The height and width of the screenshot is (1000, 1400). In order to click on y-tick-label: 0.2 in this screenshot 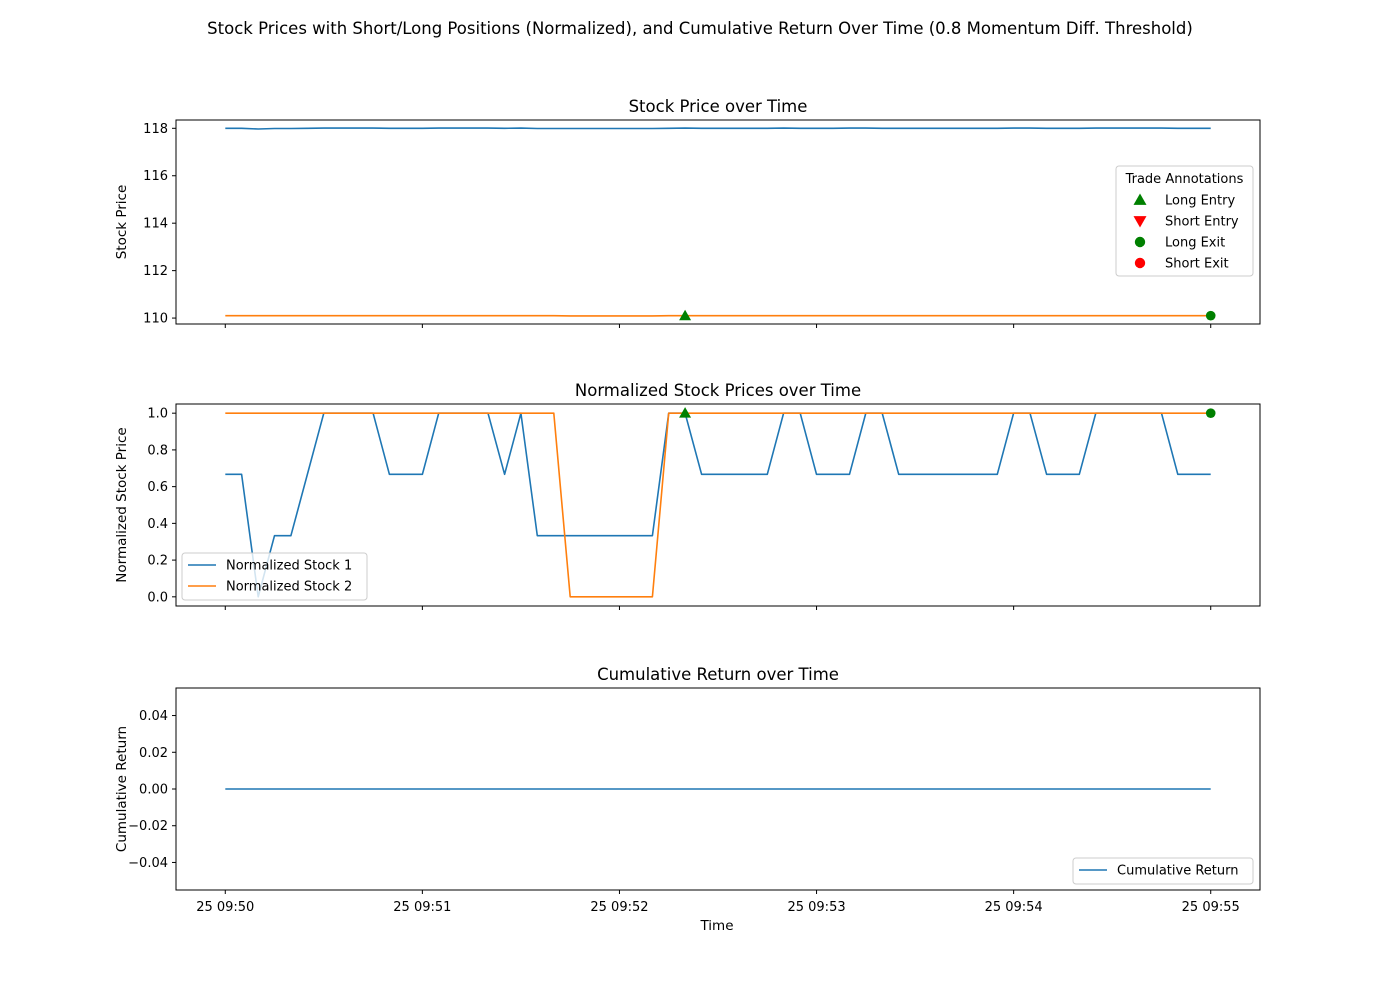, I will do `click(157, 561)`.